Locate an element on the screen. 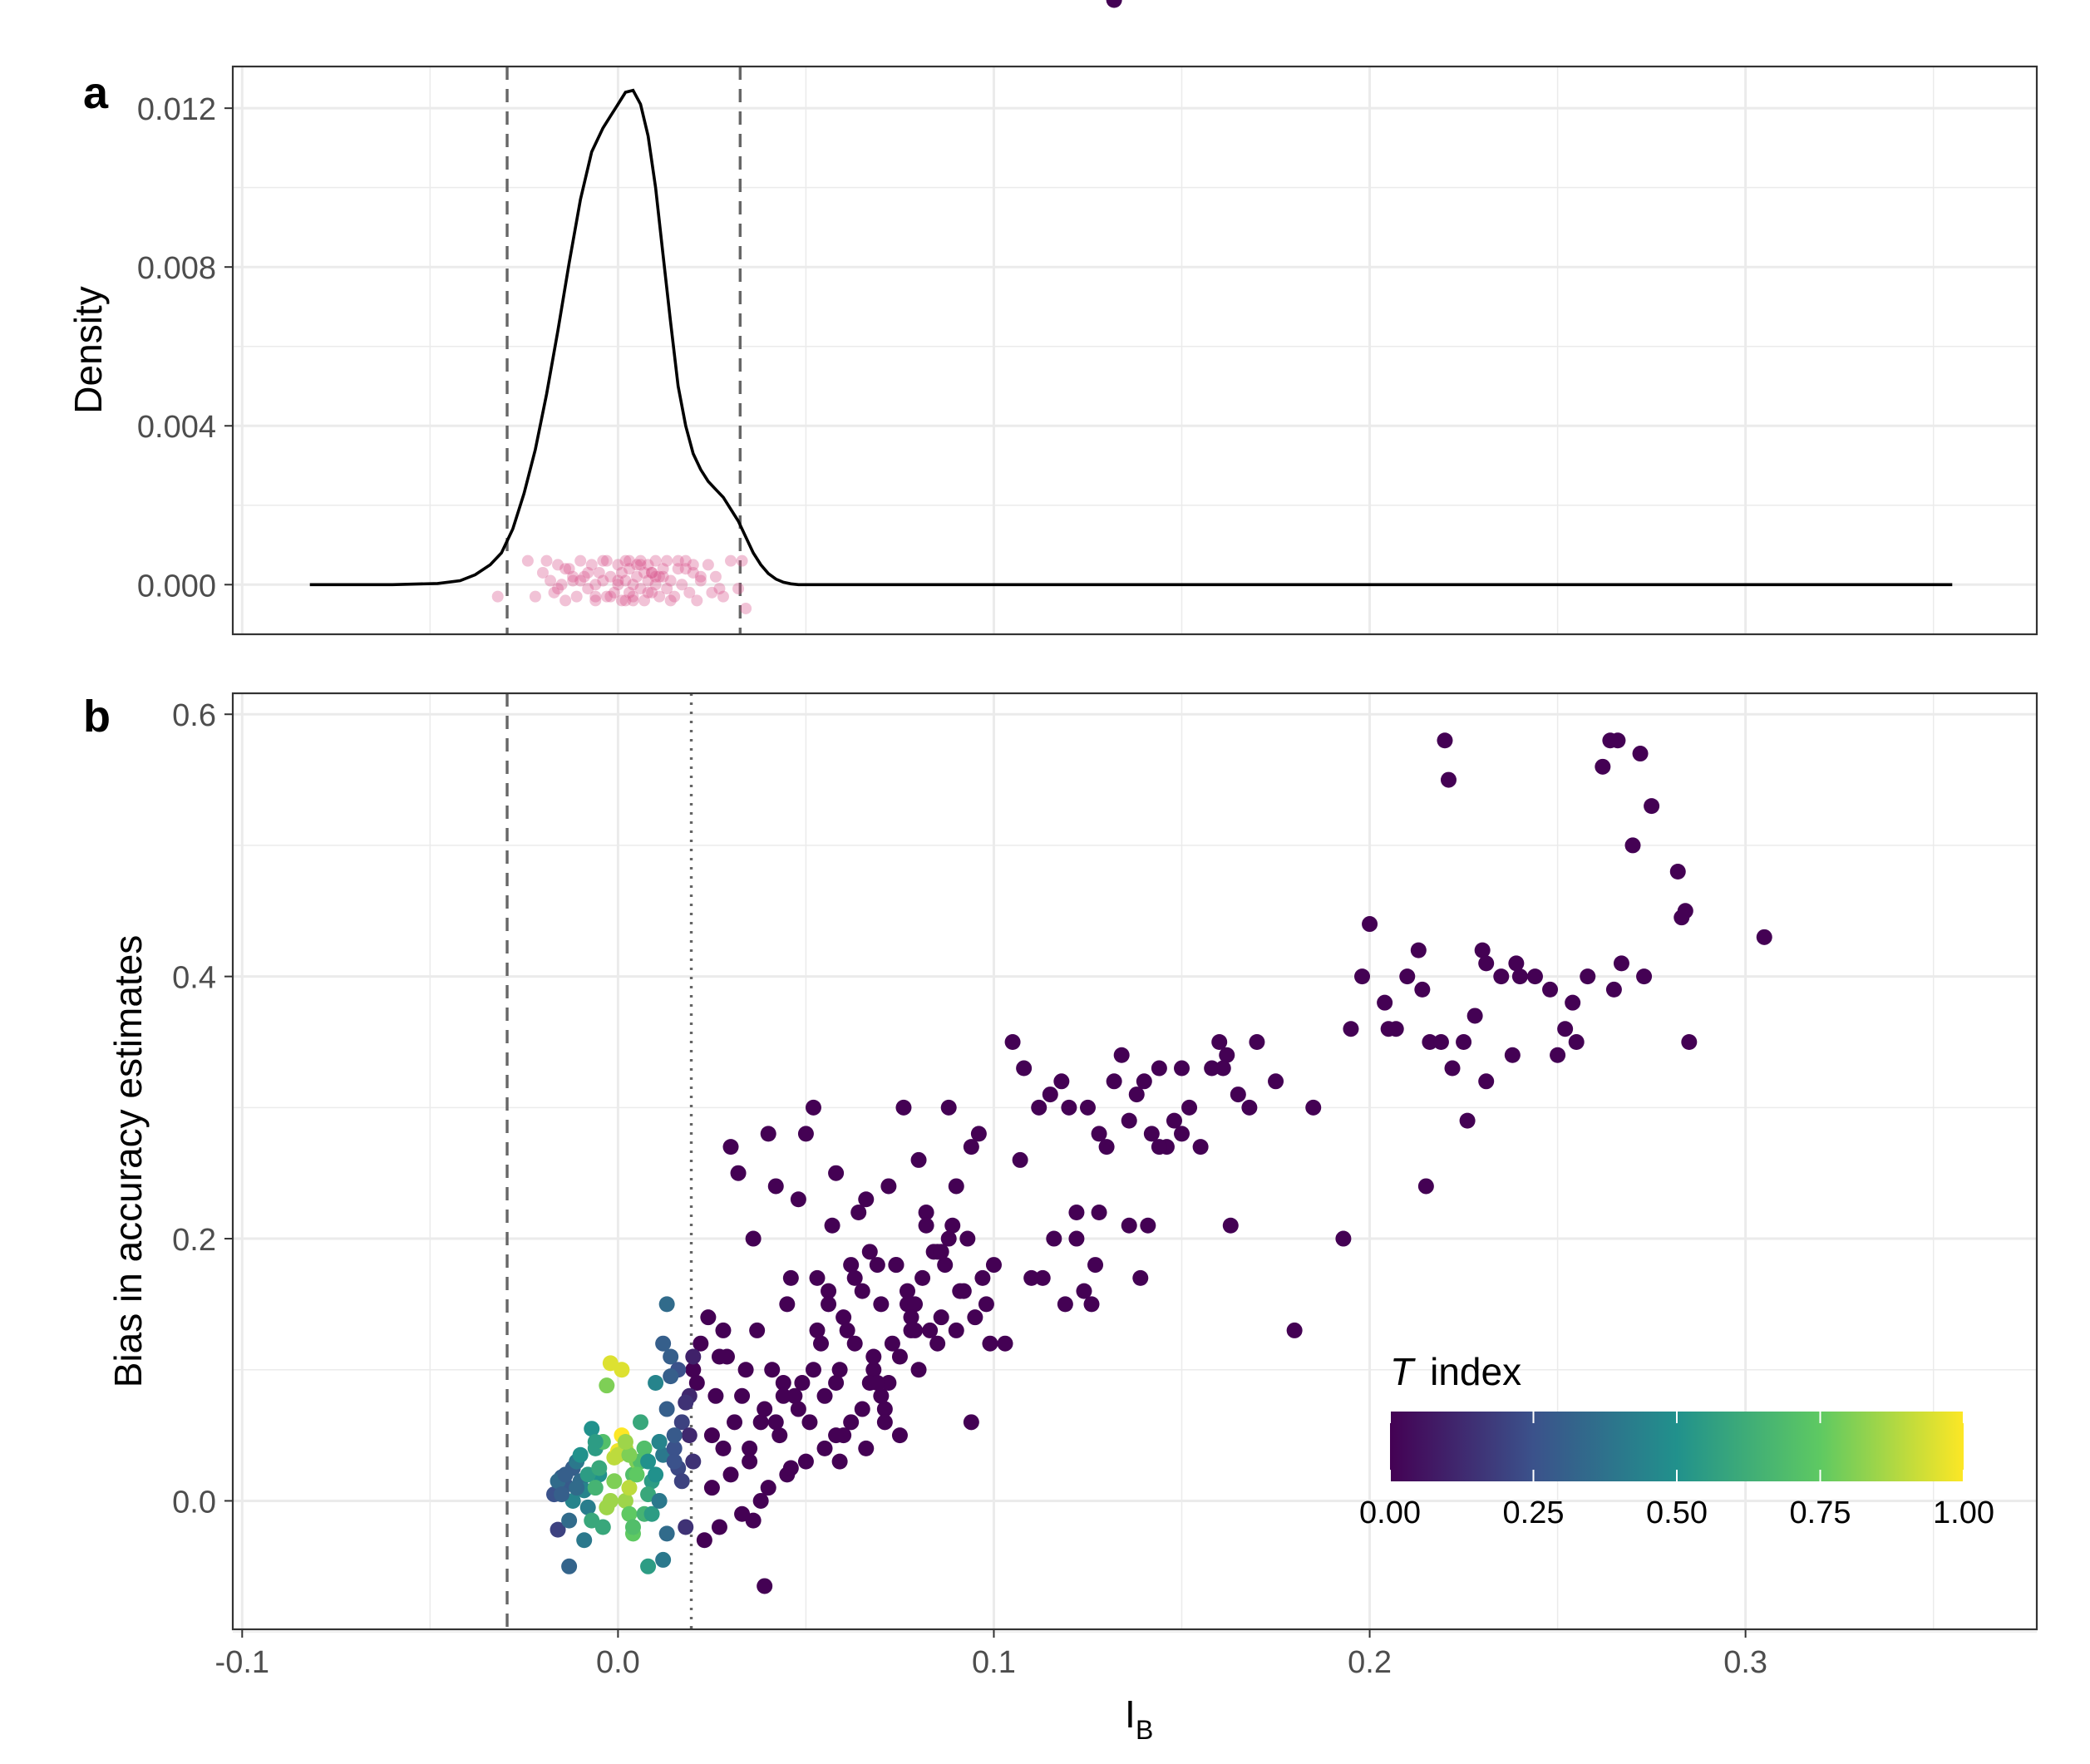 The image size is (2090, 1764). panel-a-label: a is located at coordinates (96, 93).